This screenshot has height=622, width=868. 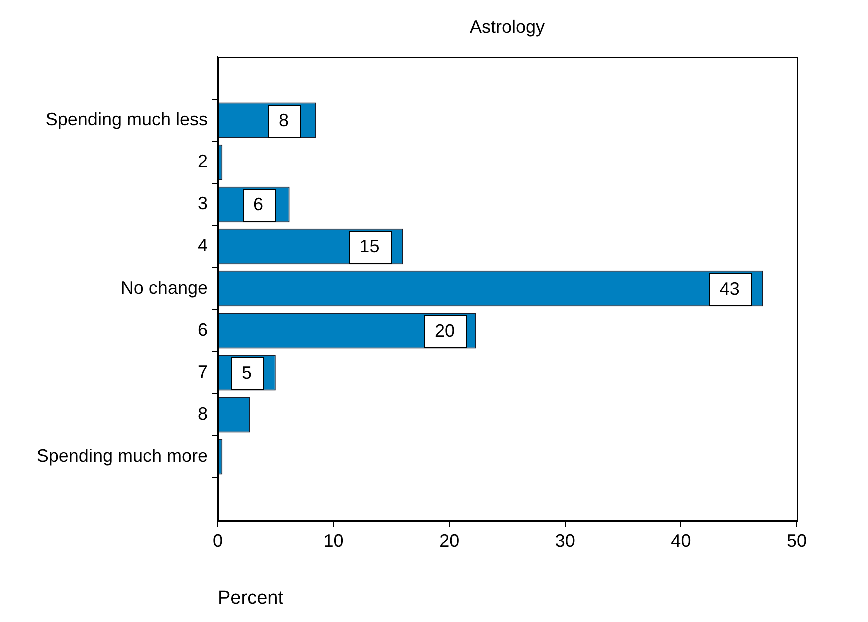 I want to click on x-tick-label: 10, so click(x=334, y=540).